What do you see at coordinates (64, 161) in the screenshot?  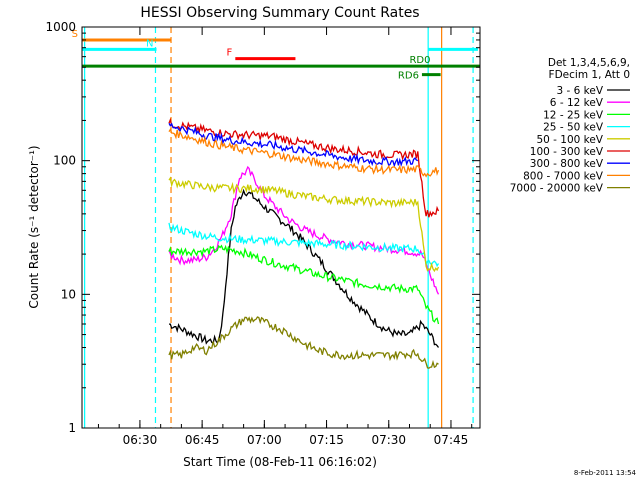 I see `y-tick-label-3: 100` at bounding box center [64, 161].